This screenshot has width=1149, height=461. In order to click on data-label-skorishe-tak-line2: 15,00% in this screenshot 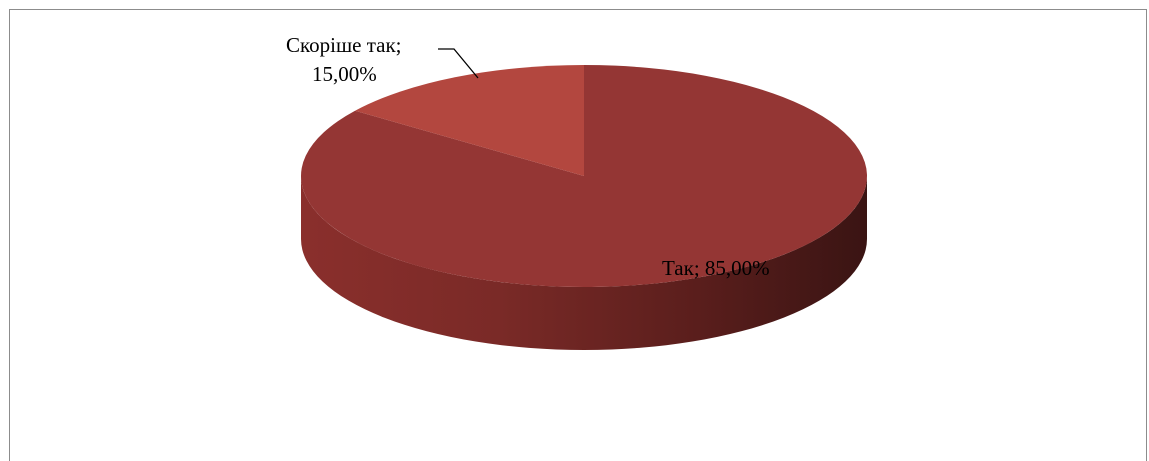, I will do `click(344, 74)`.